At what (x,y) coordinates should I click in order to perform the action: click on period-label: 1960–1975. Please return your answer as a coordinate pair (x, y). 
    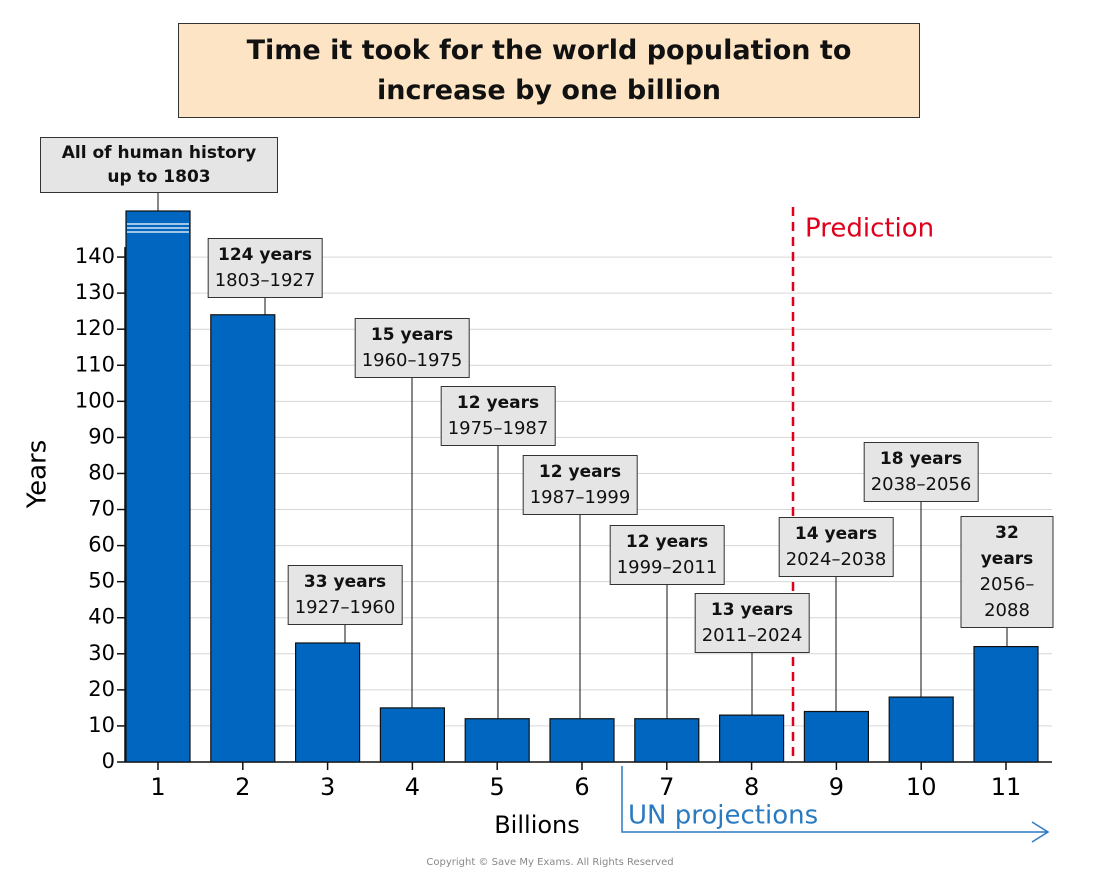
    Looking at the image, I should click on (412, 360).